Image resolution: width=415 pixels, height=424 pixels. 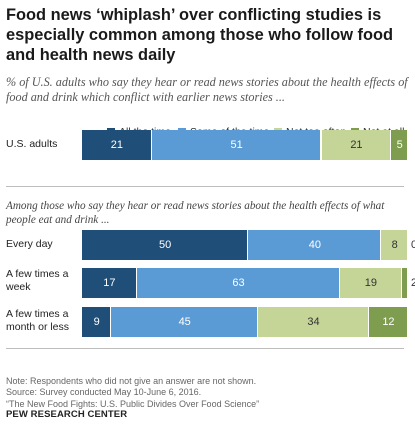 I want to click on bar-row-few-times-week: 17 63 19 2, so click(x=248, y=283).